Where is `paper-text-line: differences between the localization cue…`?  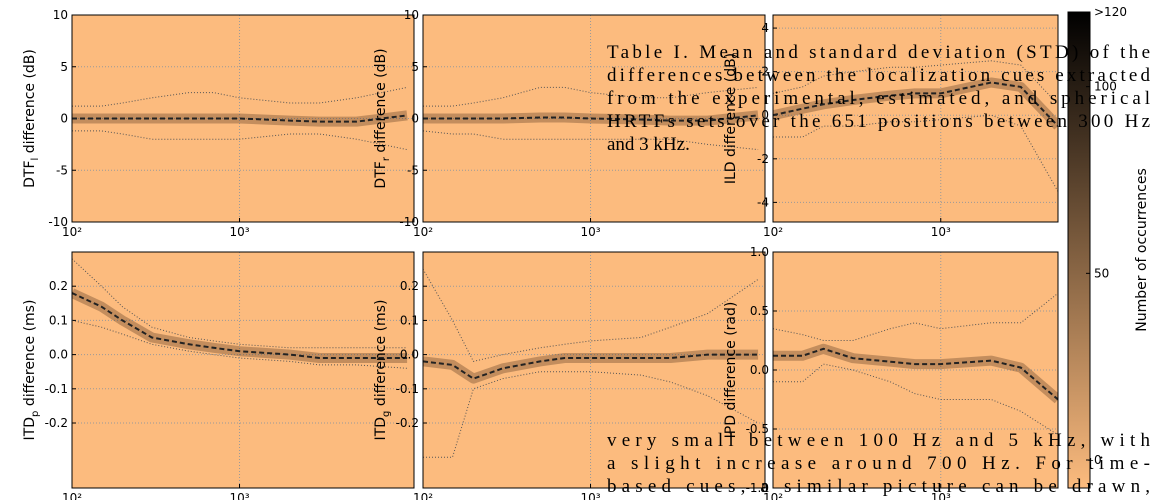 paper-text-line: differences between the localization cue… is located at coordinates (879, 75).